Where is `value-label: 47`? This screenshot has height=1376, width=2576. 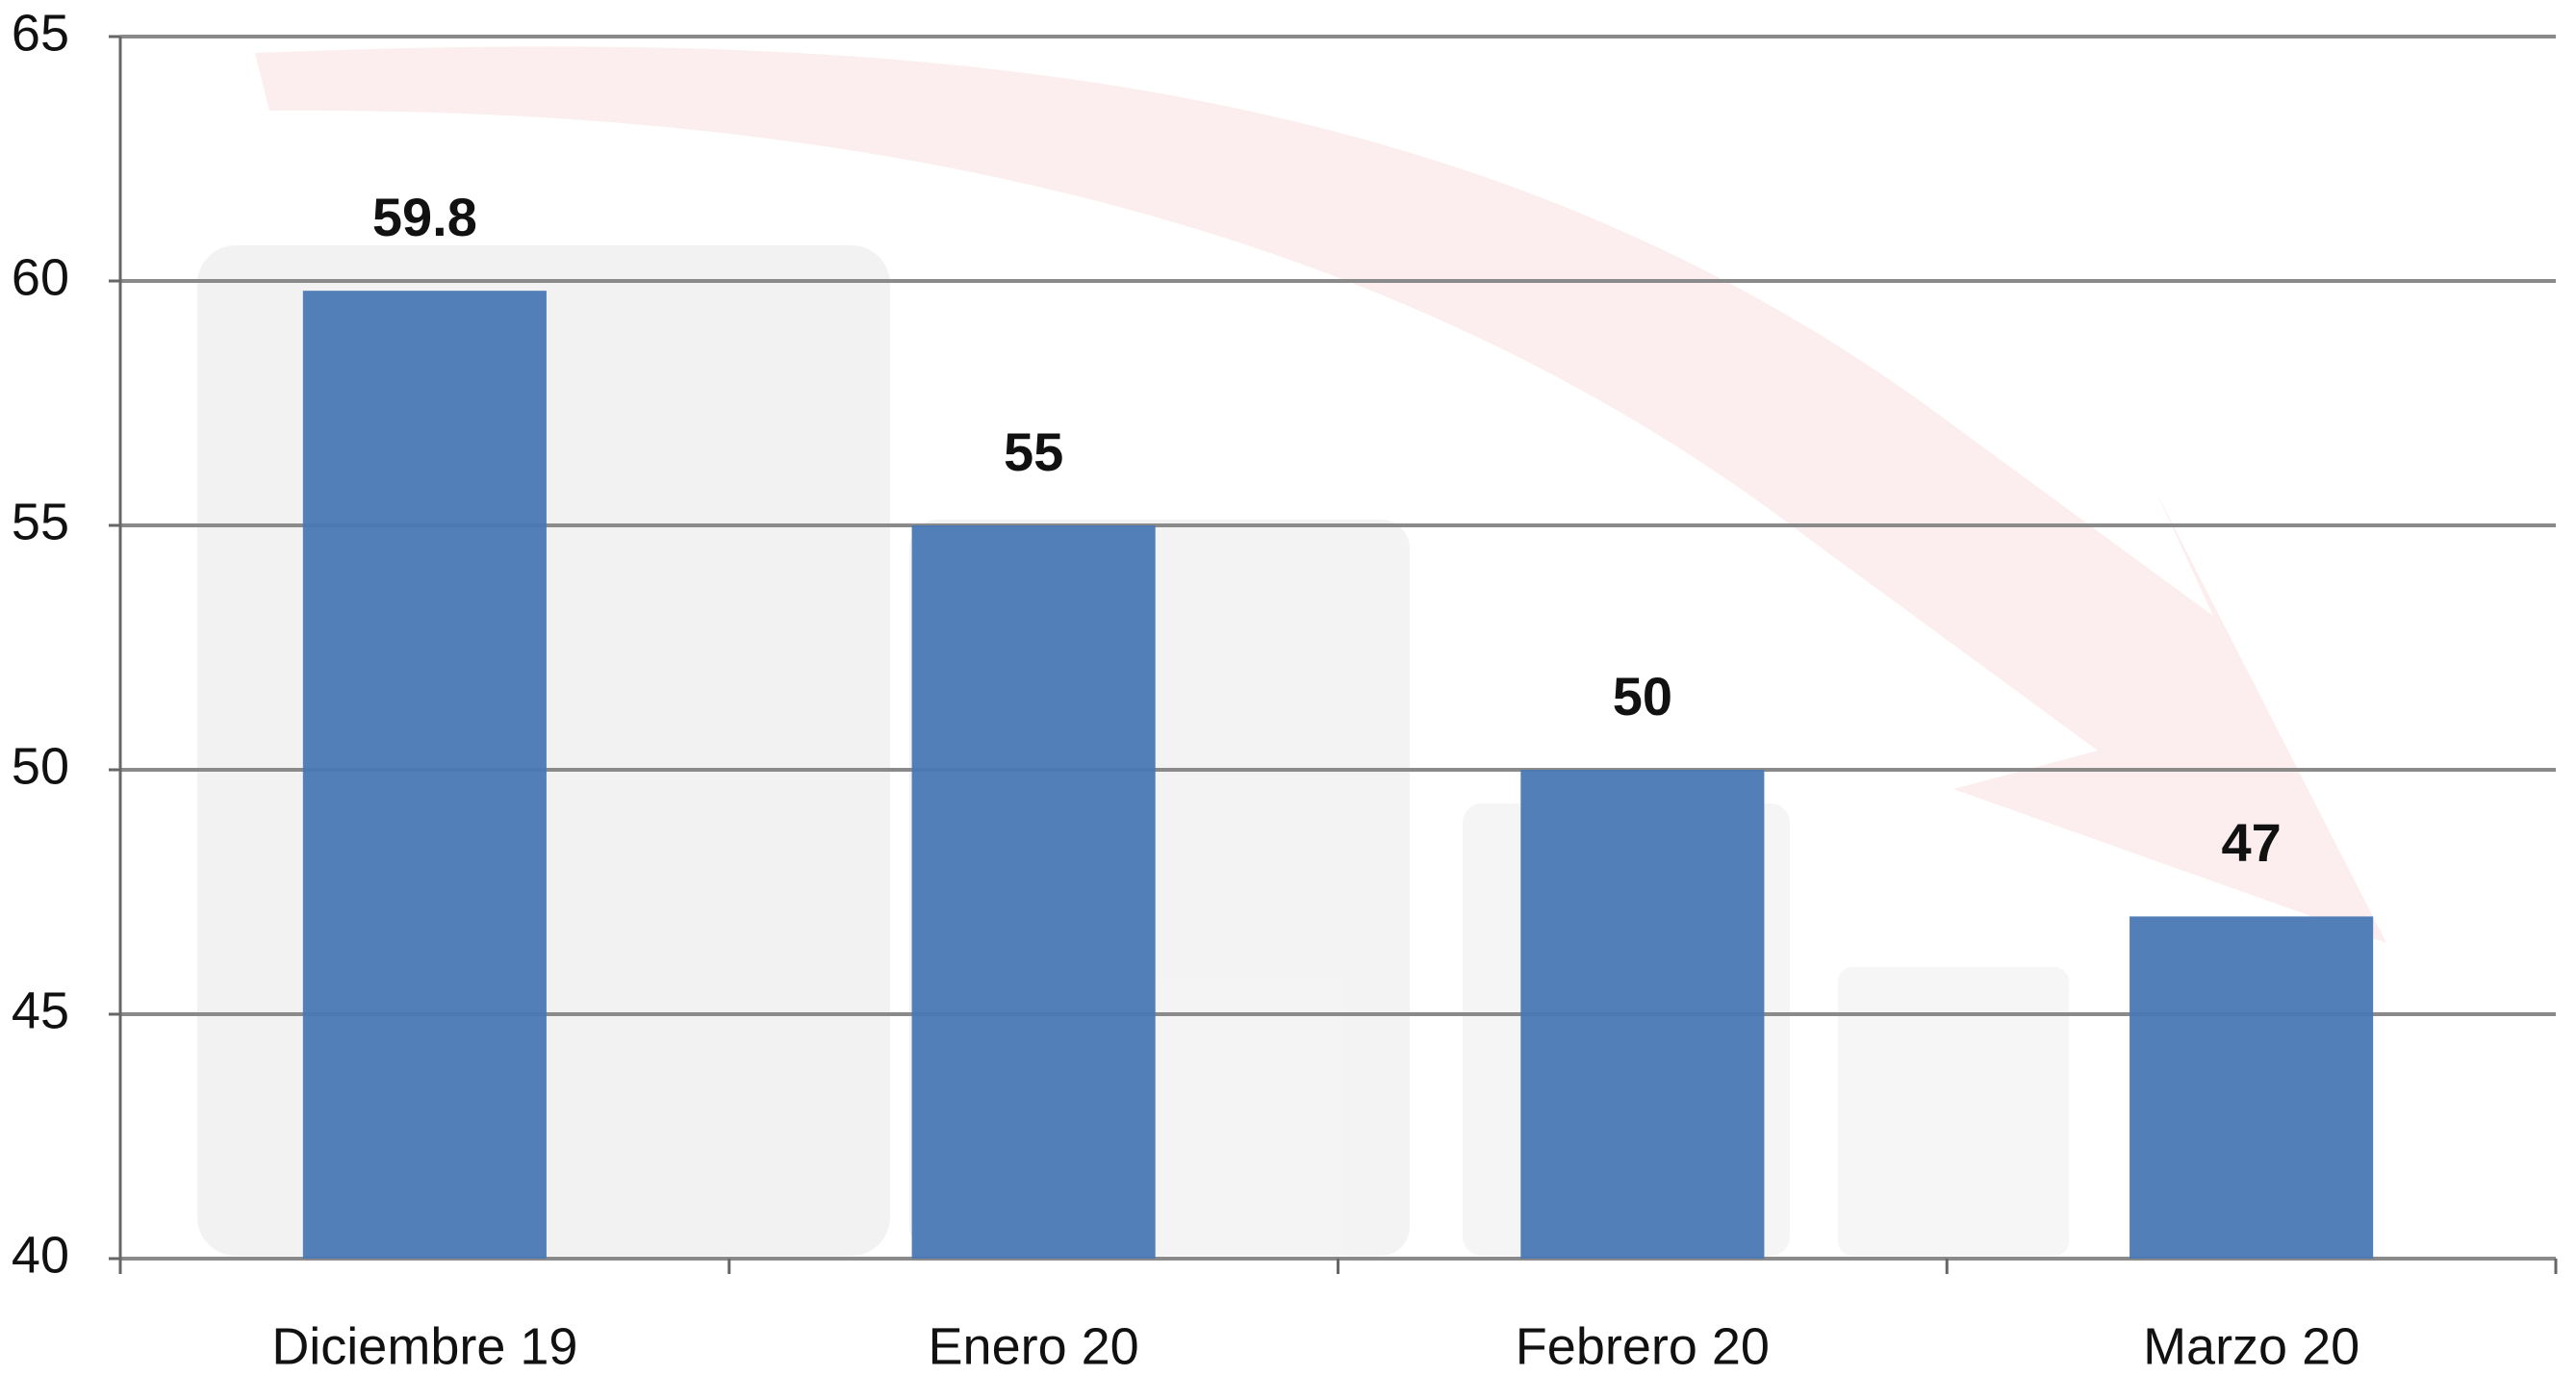
value-label: 47 is located at coordinates (2251, 842).